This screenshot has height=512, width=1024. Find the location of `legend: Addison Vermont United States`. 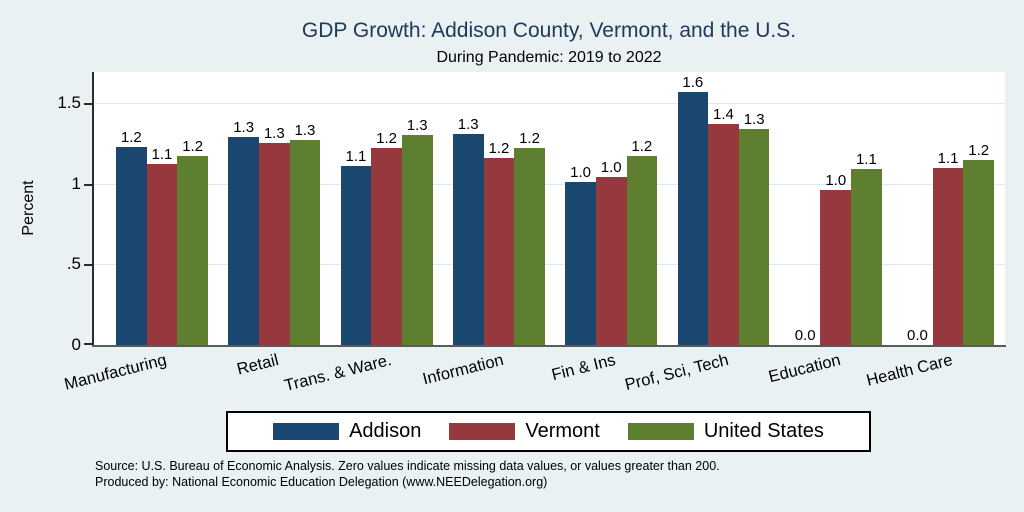

legend: Addison Vermont United States is located at coordinates (548, 431).